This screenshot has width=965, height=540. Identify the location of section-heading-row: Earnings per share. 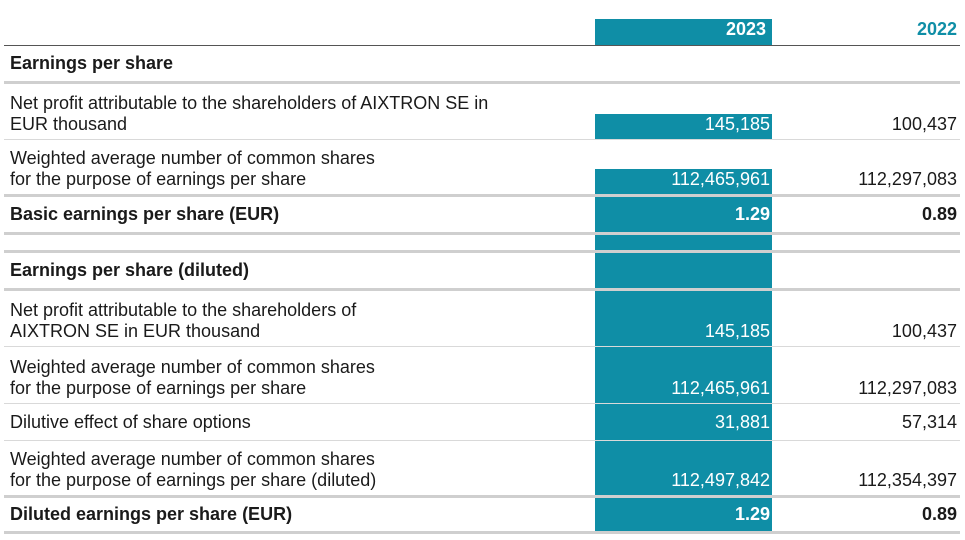
(482, 65).